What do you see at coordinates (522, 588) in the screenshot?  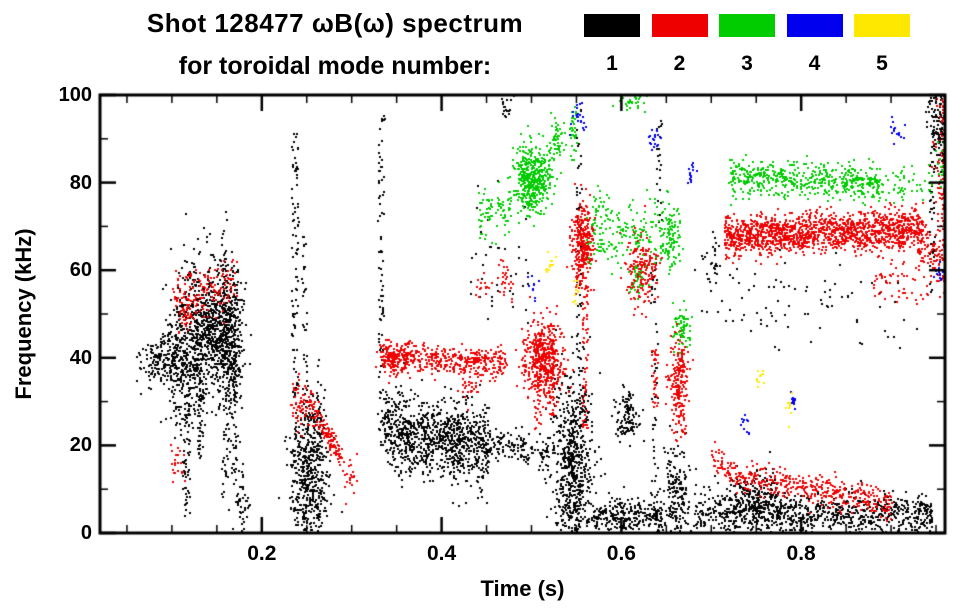 I see `x-axis-label: Time (s)` at bounding box center [522, 588].